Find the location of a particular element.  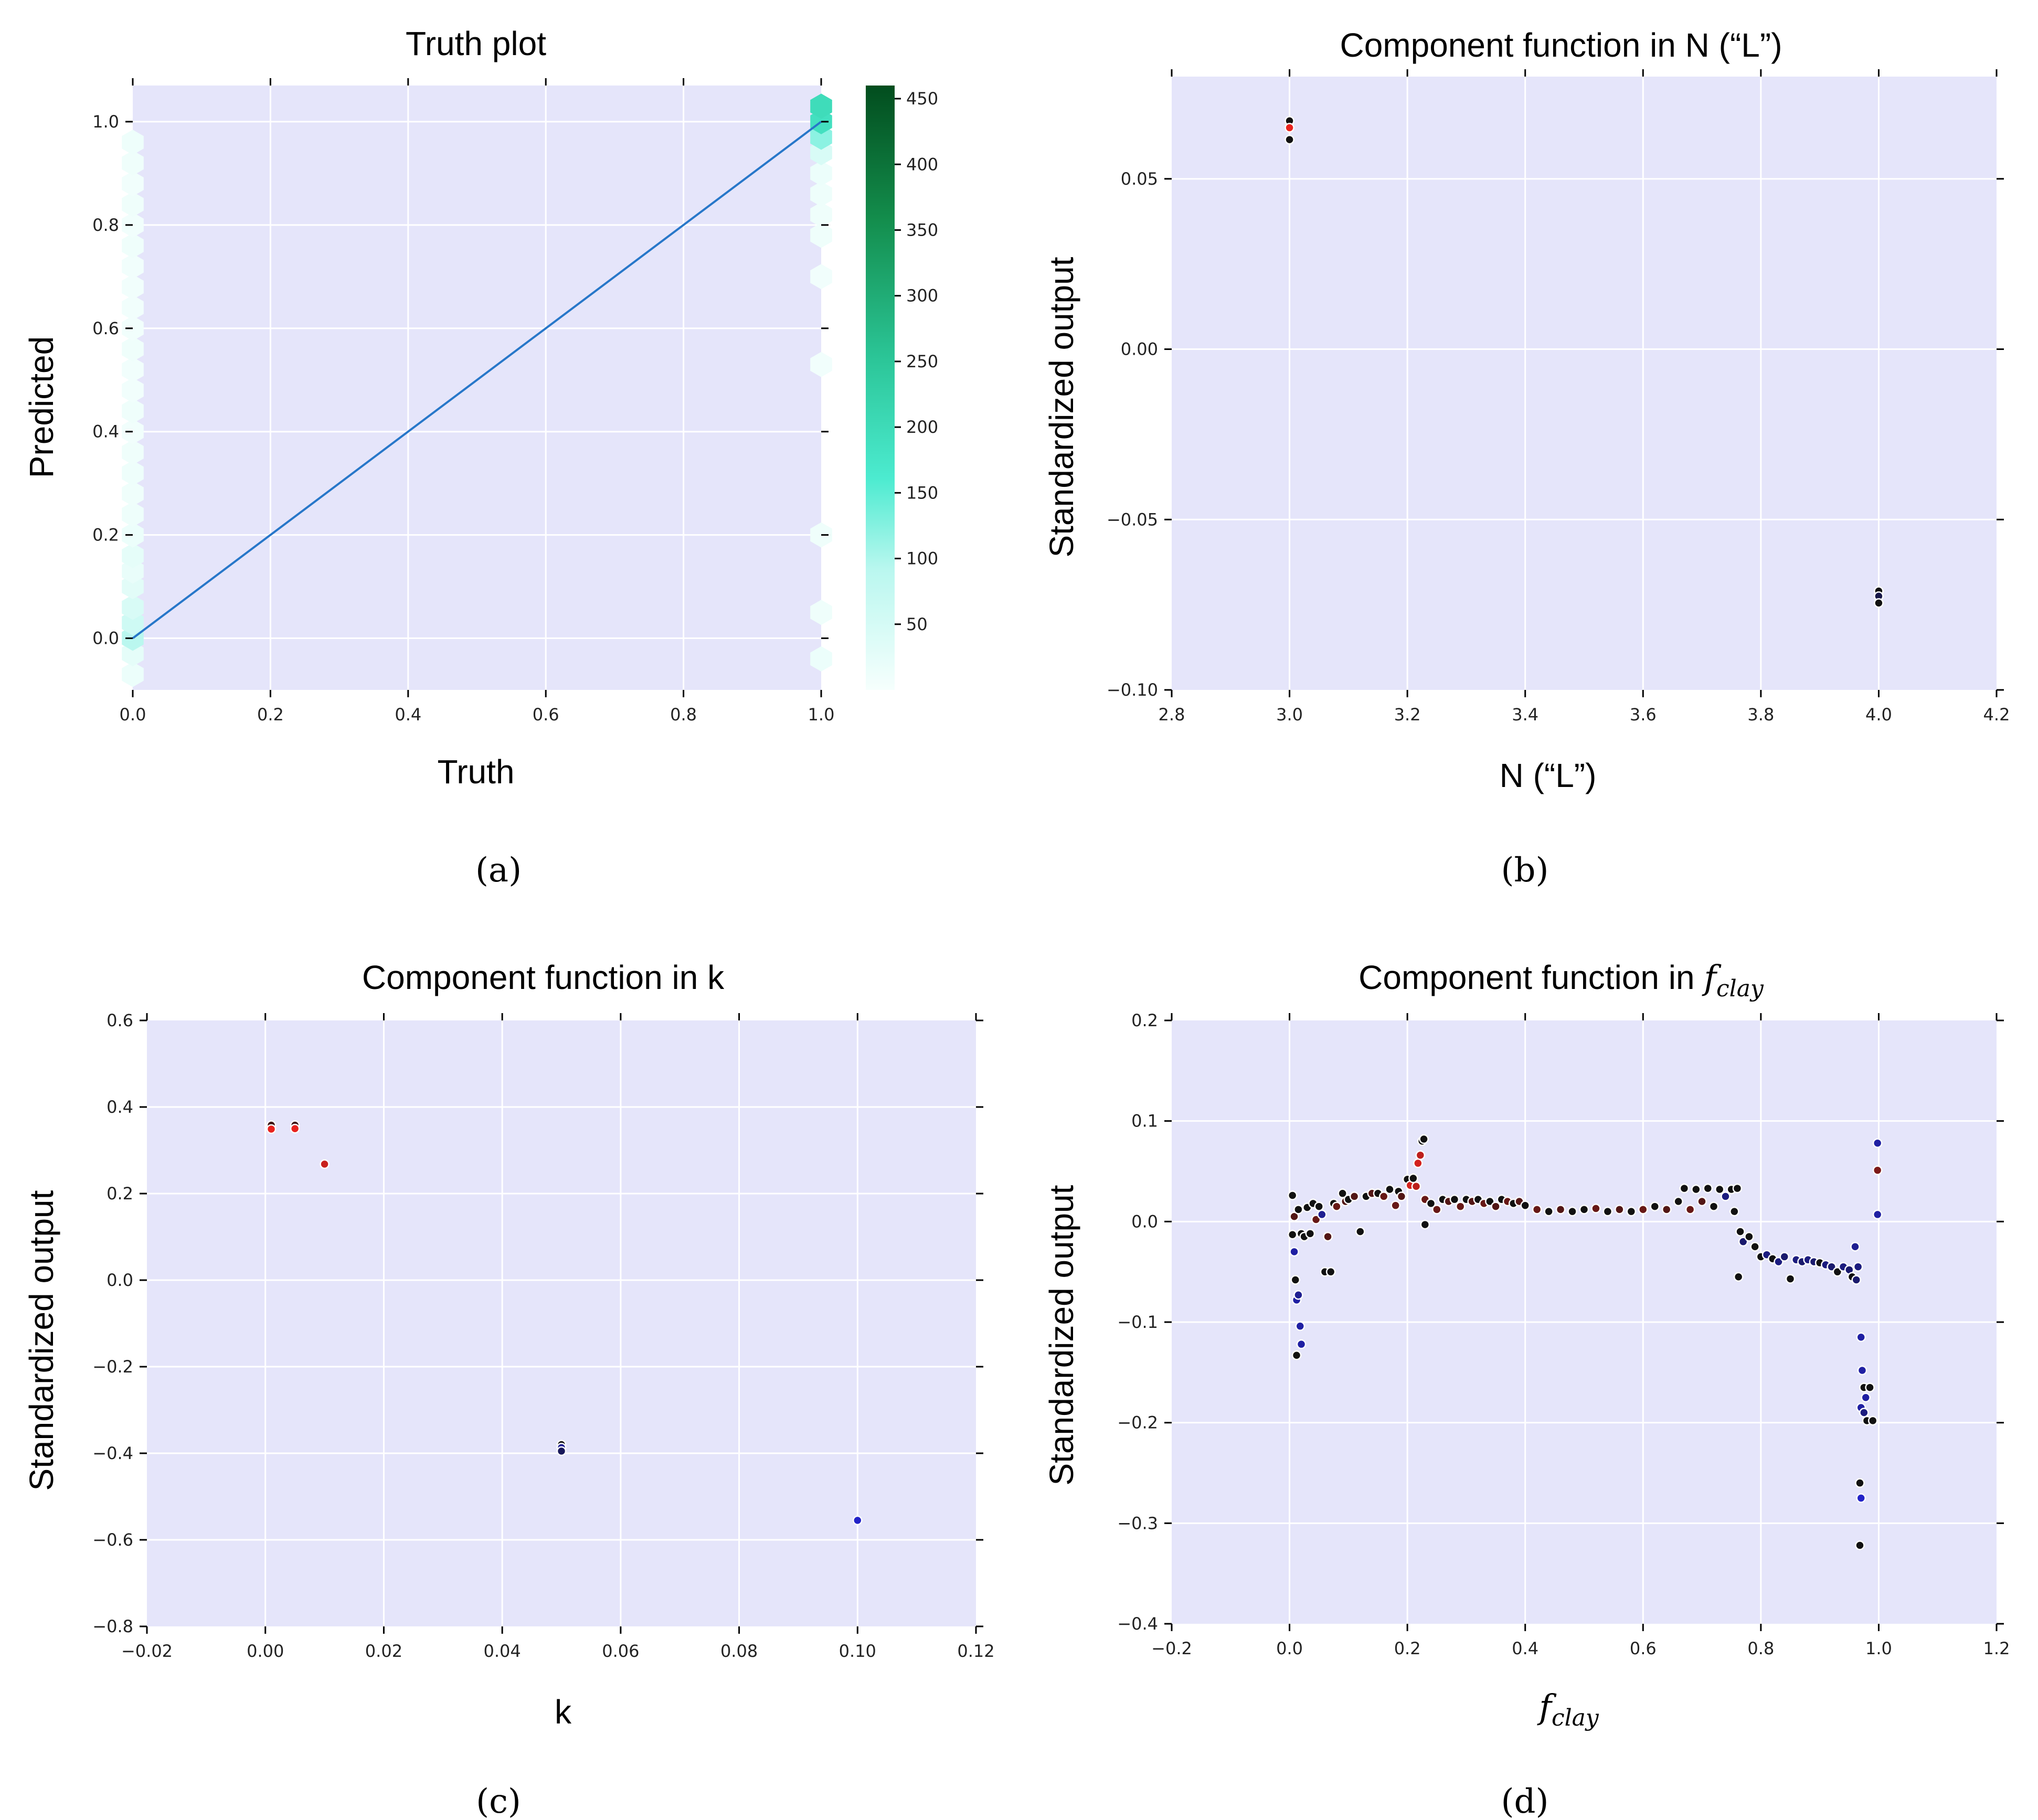

panel-b-ylabel: Standardized output is located at coordinates (1061, 407).